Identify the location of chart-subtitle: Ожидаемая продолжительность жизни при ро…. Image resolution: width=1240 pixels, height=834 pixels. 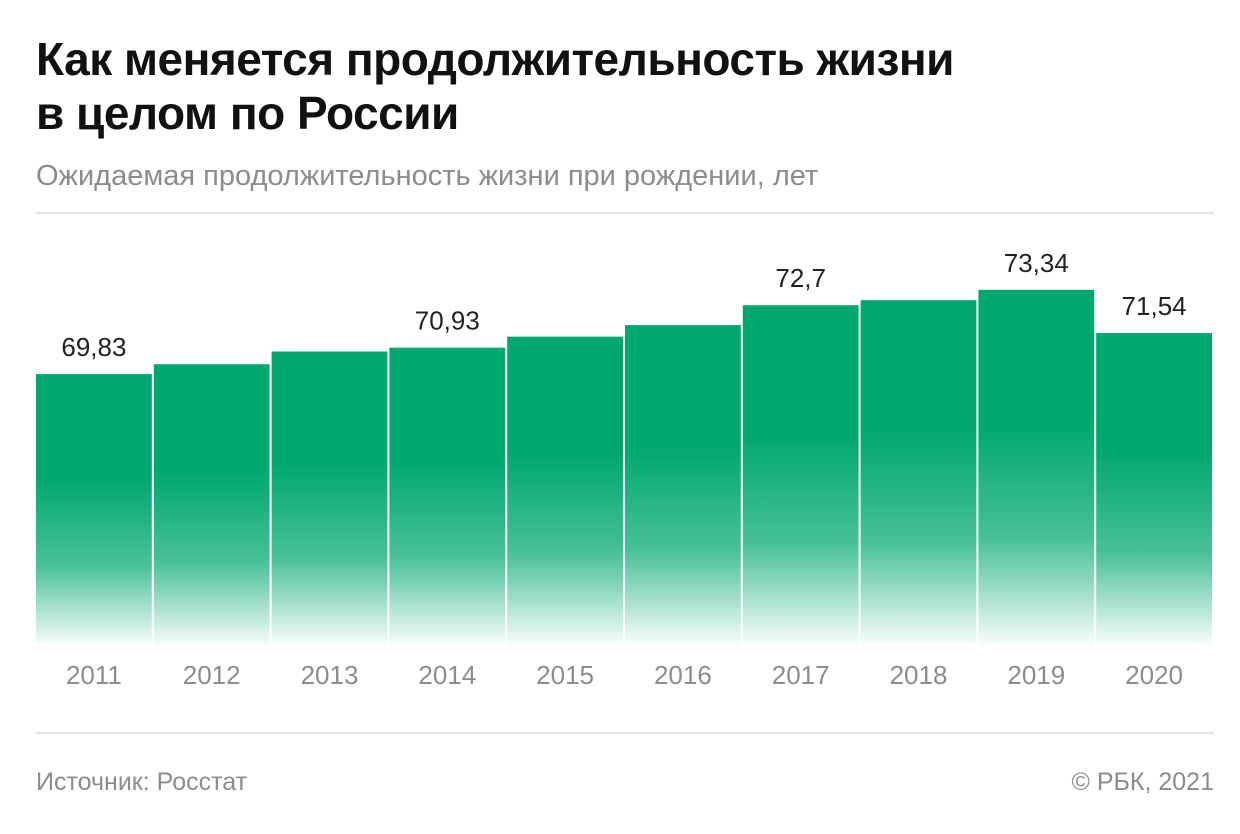
(427, 176).